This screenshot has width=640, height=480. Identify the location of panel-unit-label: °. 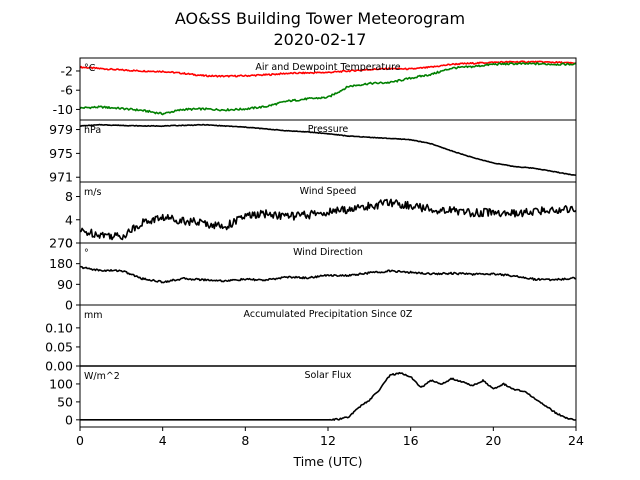
(86, 253).